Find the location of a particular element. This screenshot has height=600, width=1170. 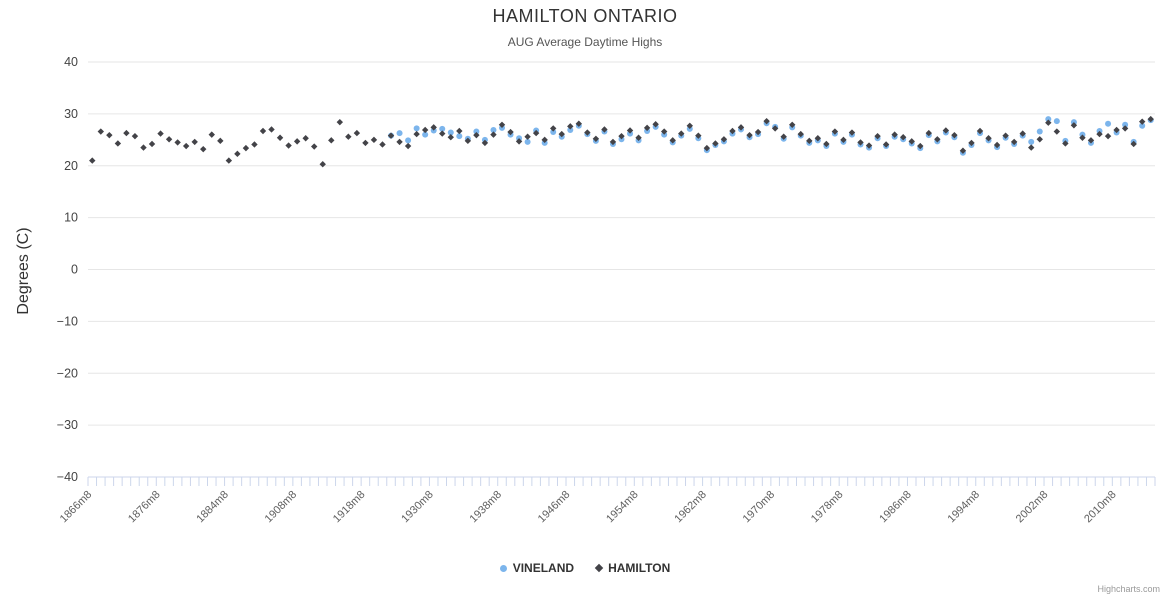

legend-item-hamilton: HAMILTON is located at coordinates (632, 568).